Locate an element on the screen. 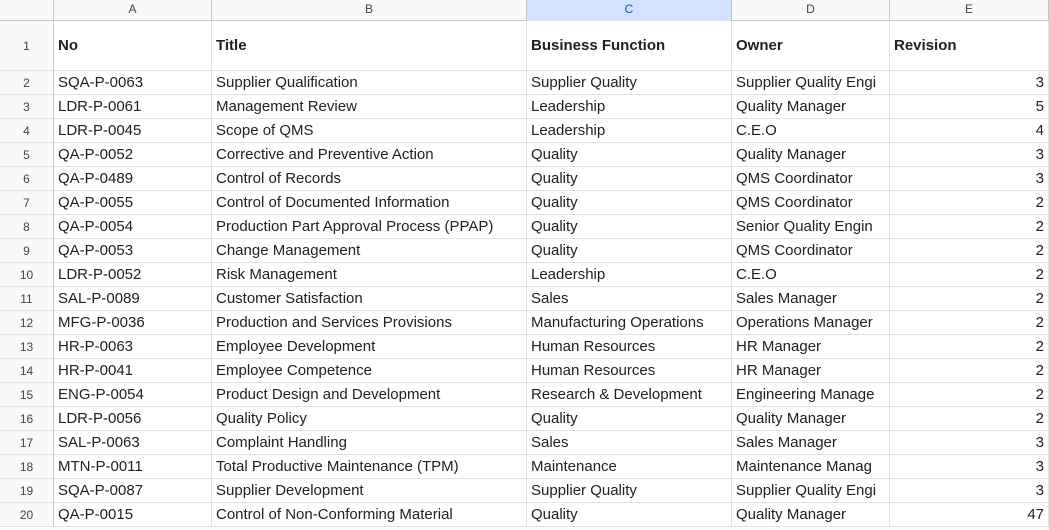 The image size is (1049, 530). column-header-c: C is located at coordinates (629, 10).